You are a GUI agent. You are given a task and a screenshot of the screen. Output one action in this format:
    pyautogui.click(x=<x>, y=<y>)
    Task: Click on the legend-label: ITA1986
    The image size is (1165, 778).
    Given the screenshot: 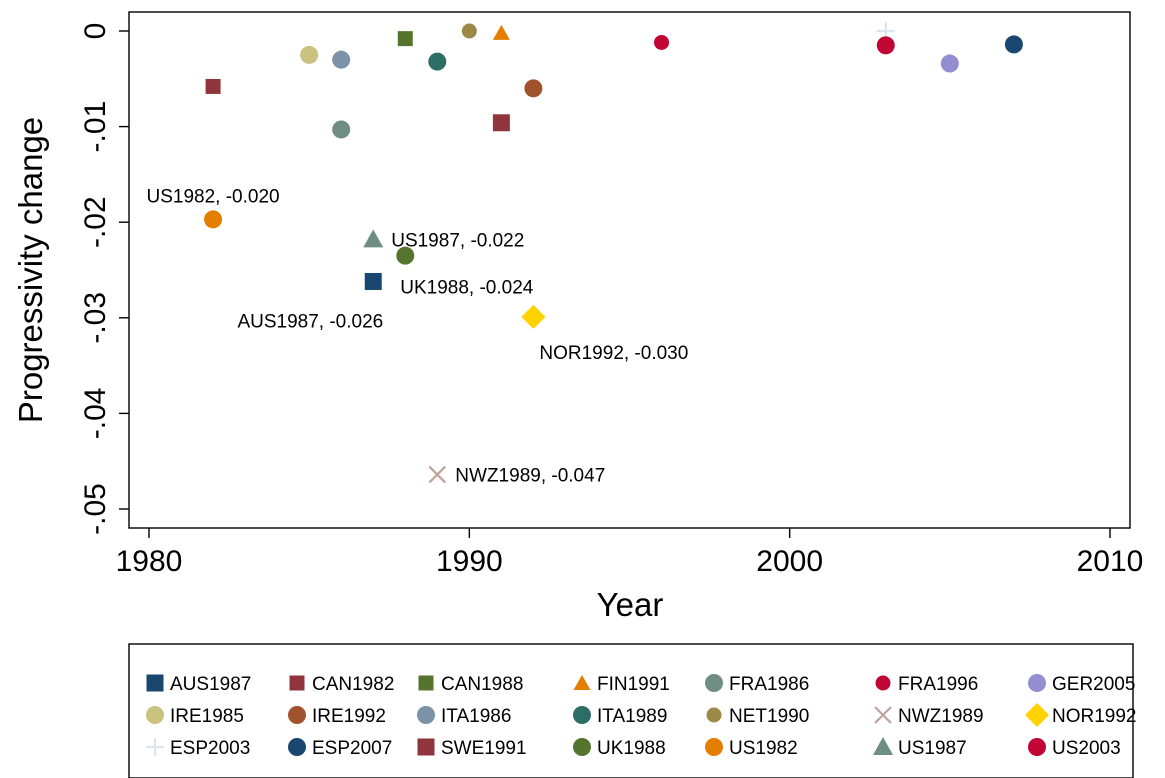 What is the action you would take?
    pyautogui.click(x=476, y=716)
    